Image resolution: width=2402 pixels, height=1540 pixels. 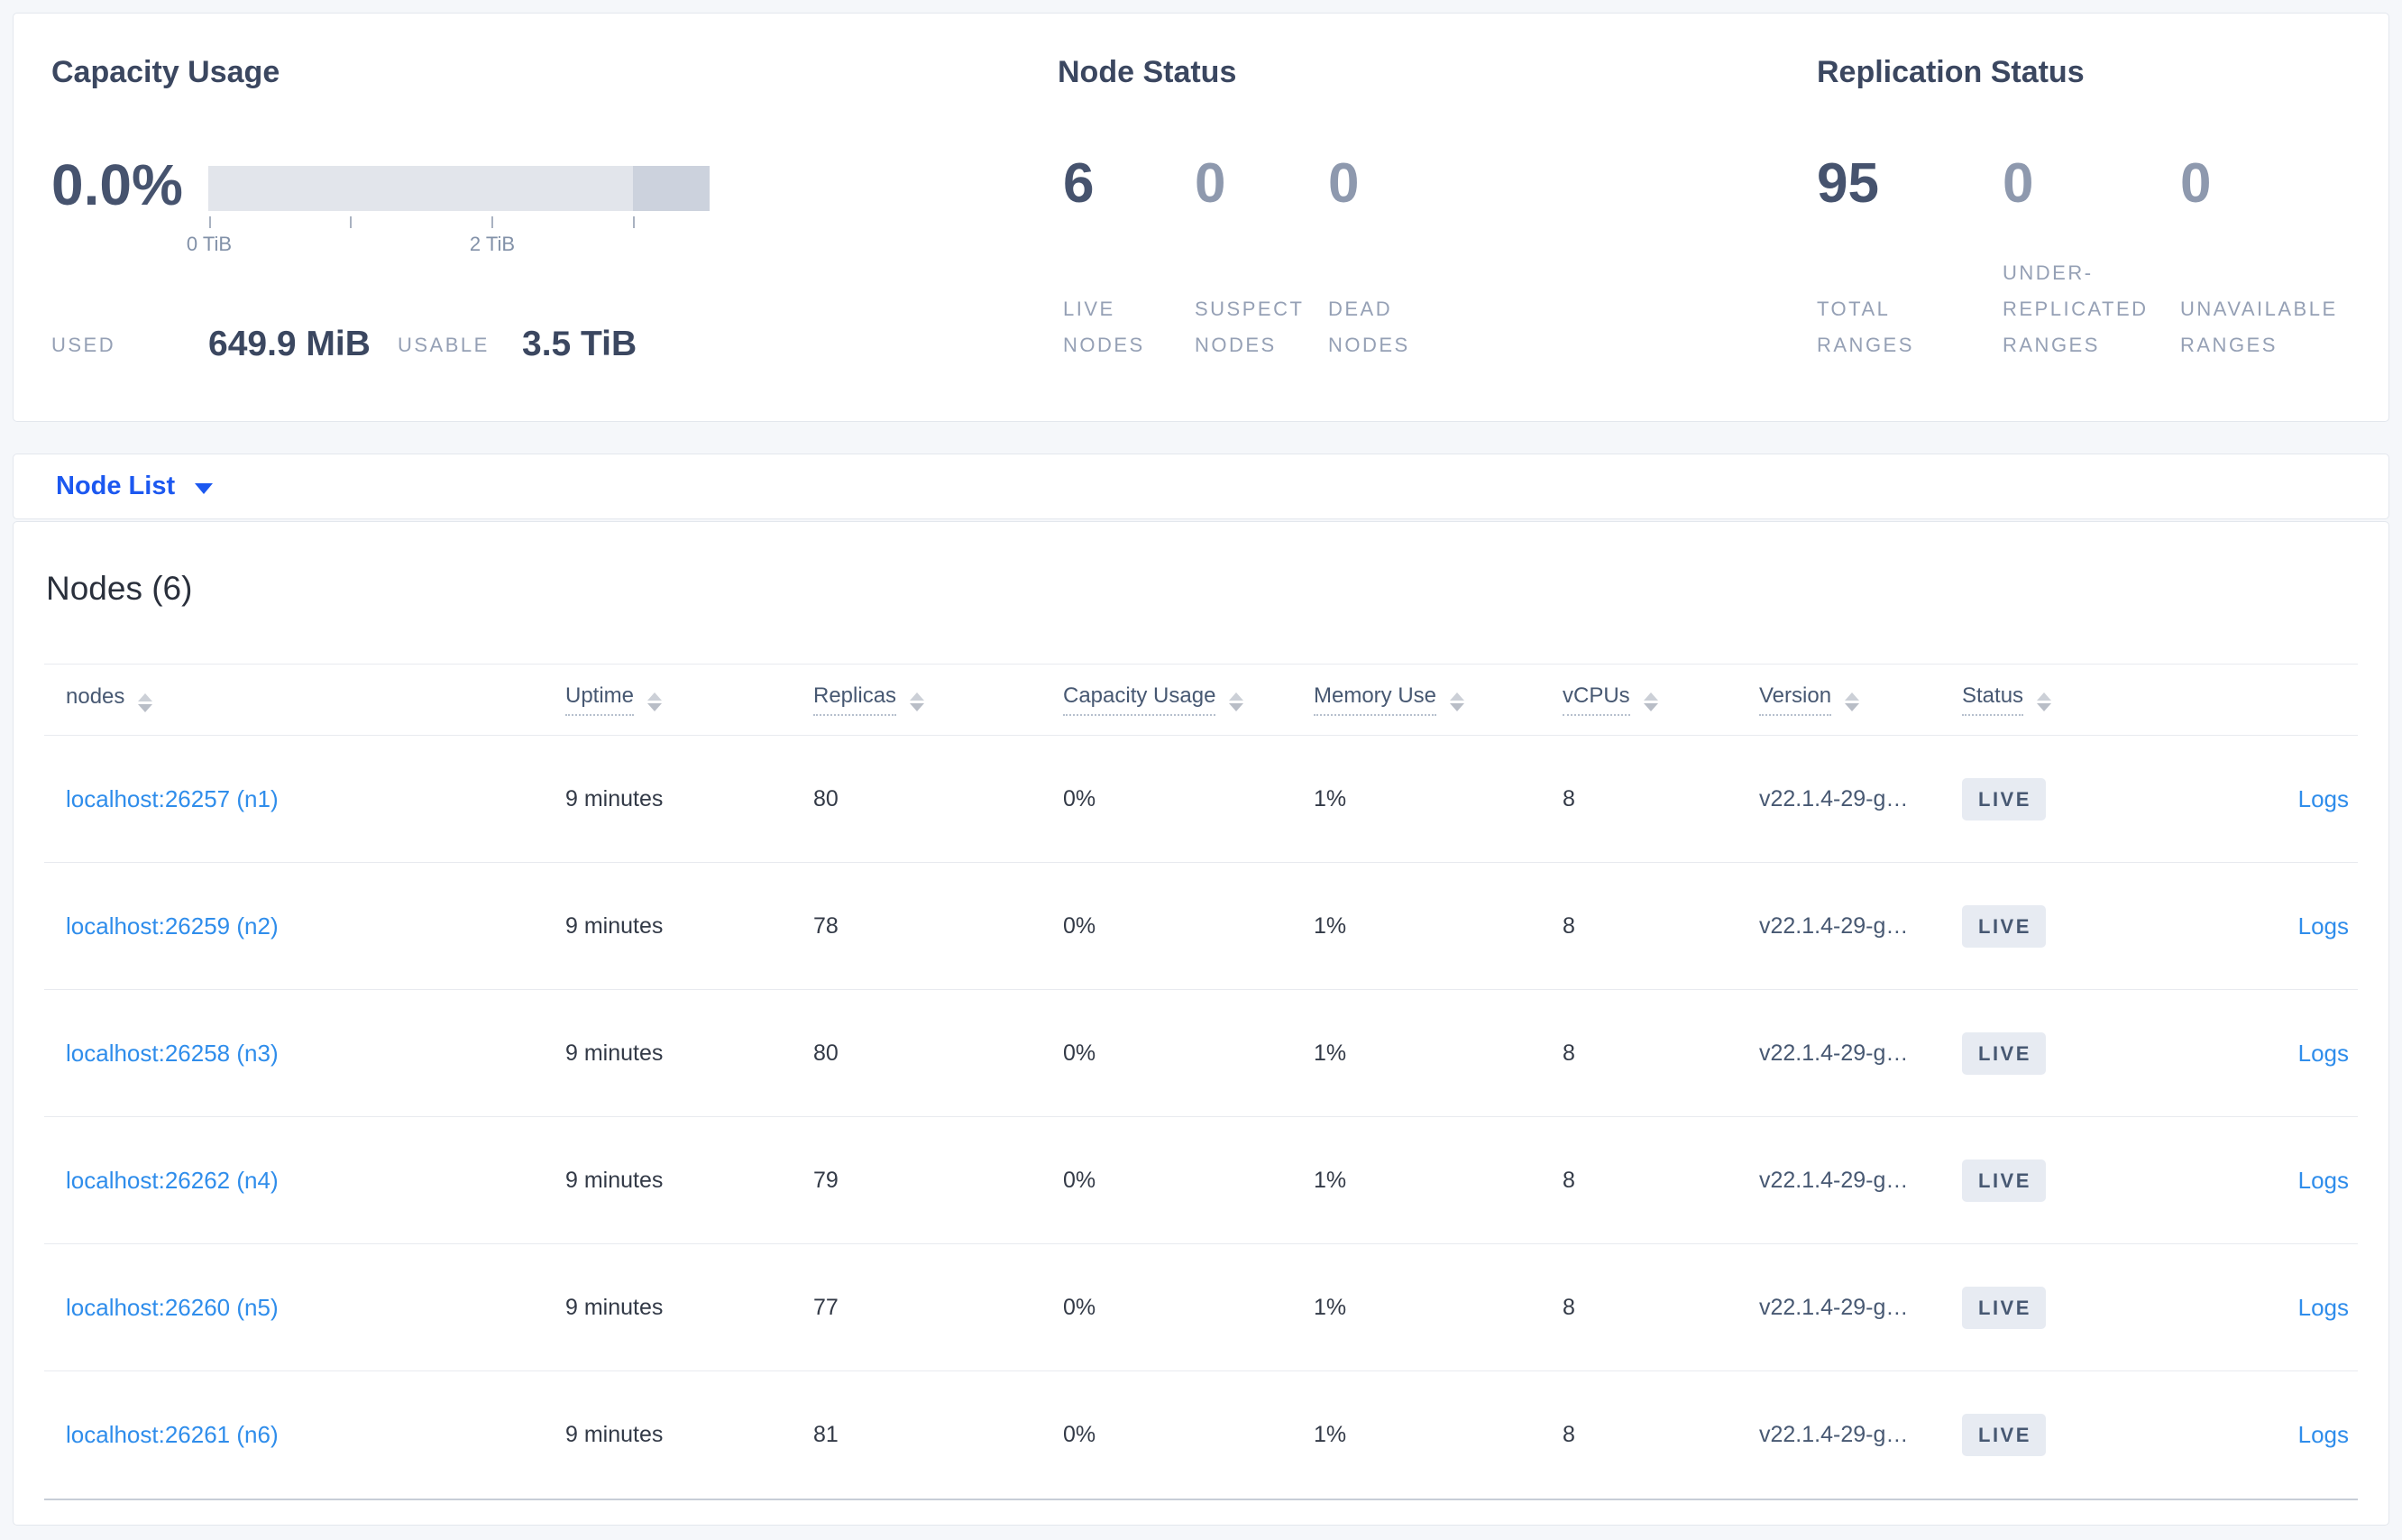 What do you see at coordinates (1139, 699) in the screenshot?
I see `column-header-label: Capacity Usage` at bounding box center [1139, 699].